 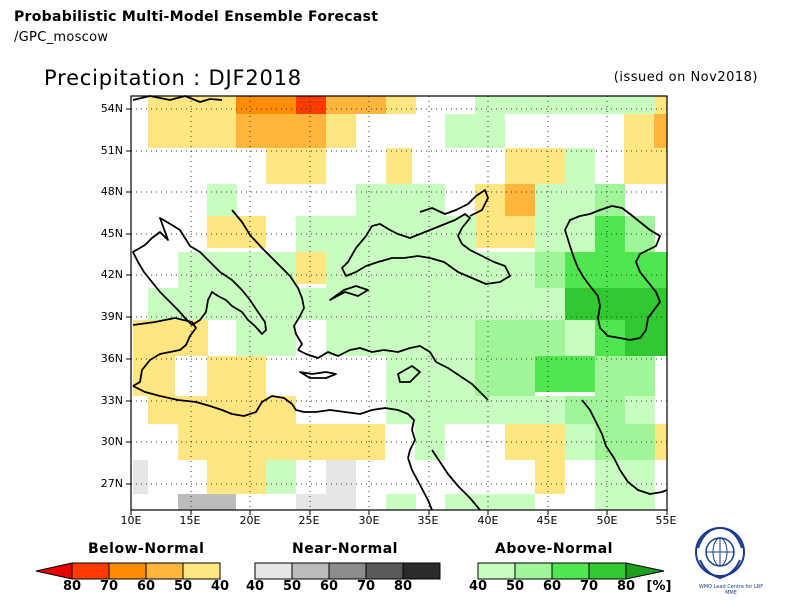 I want to click on lat-label: 33N, so click(x=111, y=400).